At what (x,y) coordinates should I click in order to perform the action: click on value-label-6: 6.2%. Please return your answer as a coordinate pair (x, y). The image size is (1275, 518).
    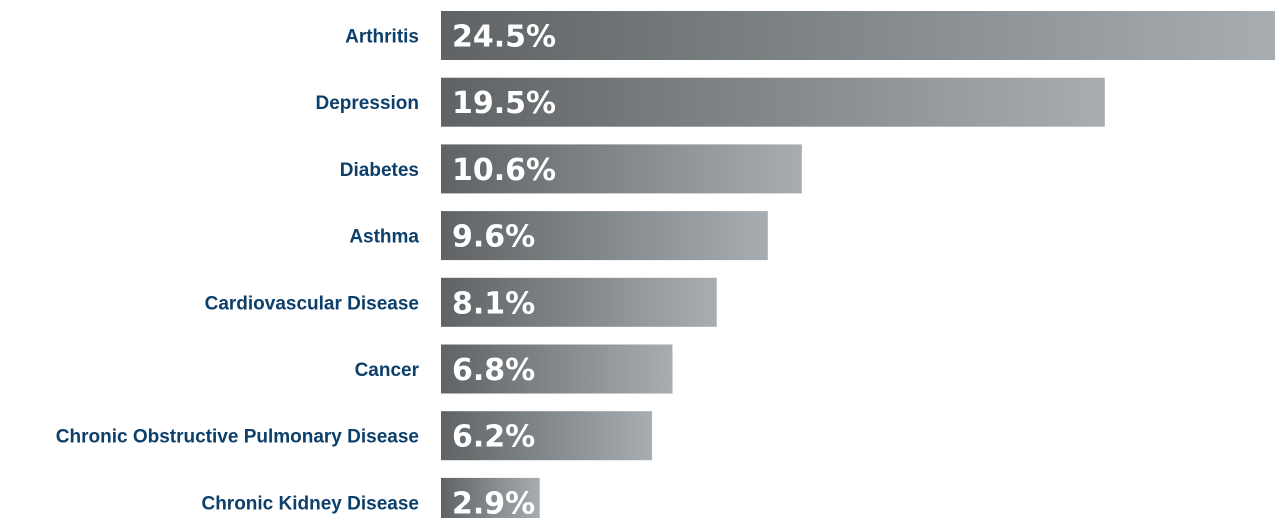
    Looking at the image, I should click on (493, 437).